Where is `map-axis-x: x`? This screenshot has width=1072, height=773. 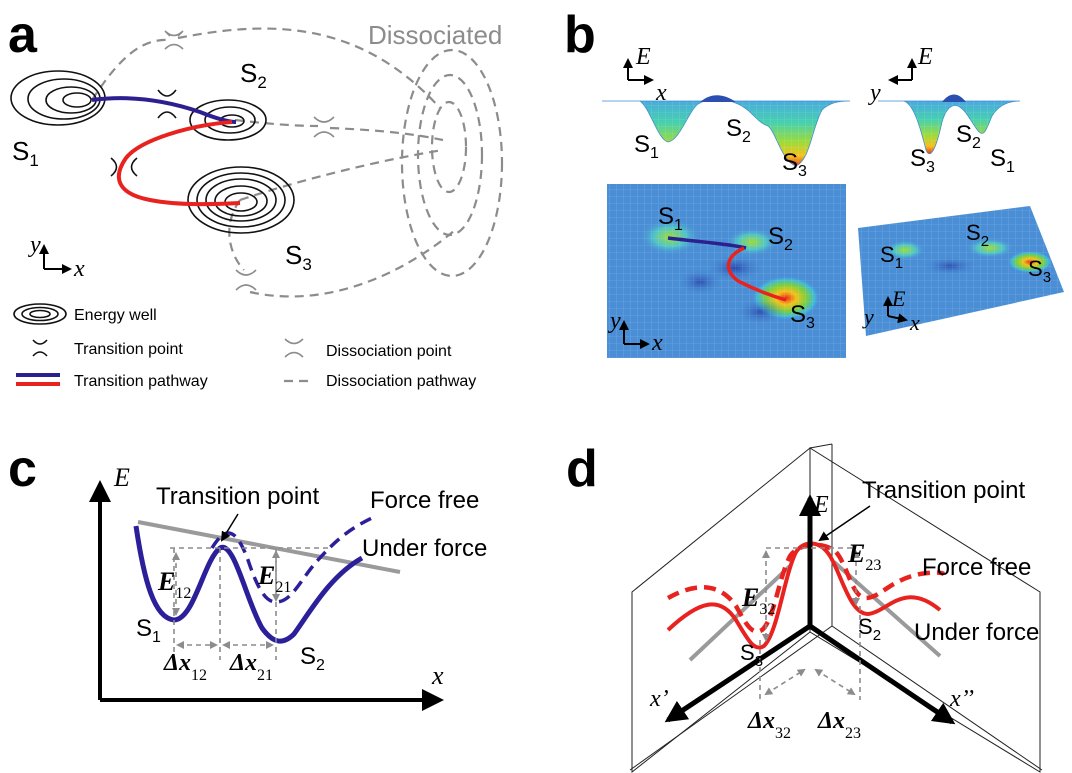
map-axis-x: x is located at coordinates (657, 343).